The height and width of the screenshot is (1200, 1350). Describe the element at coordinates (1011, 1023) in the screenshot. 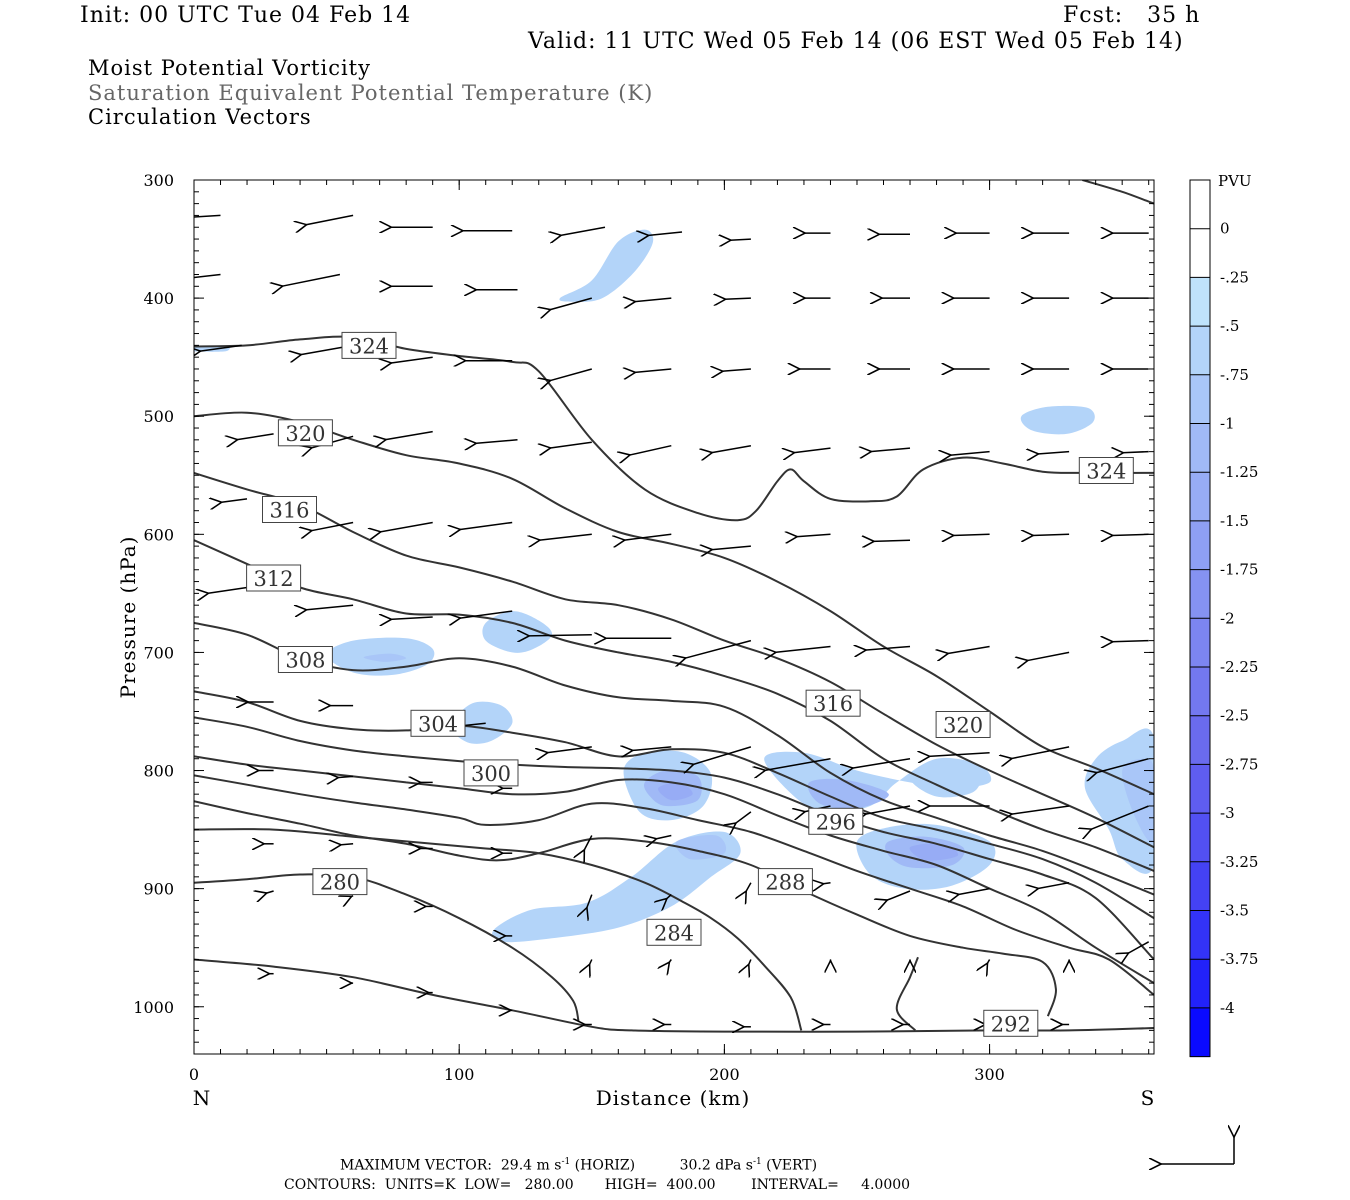

I see `contour-label: 292` at that location.